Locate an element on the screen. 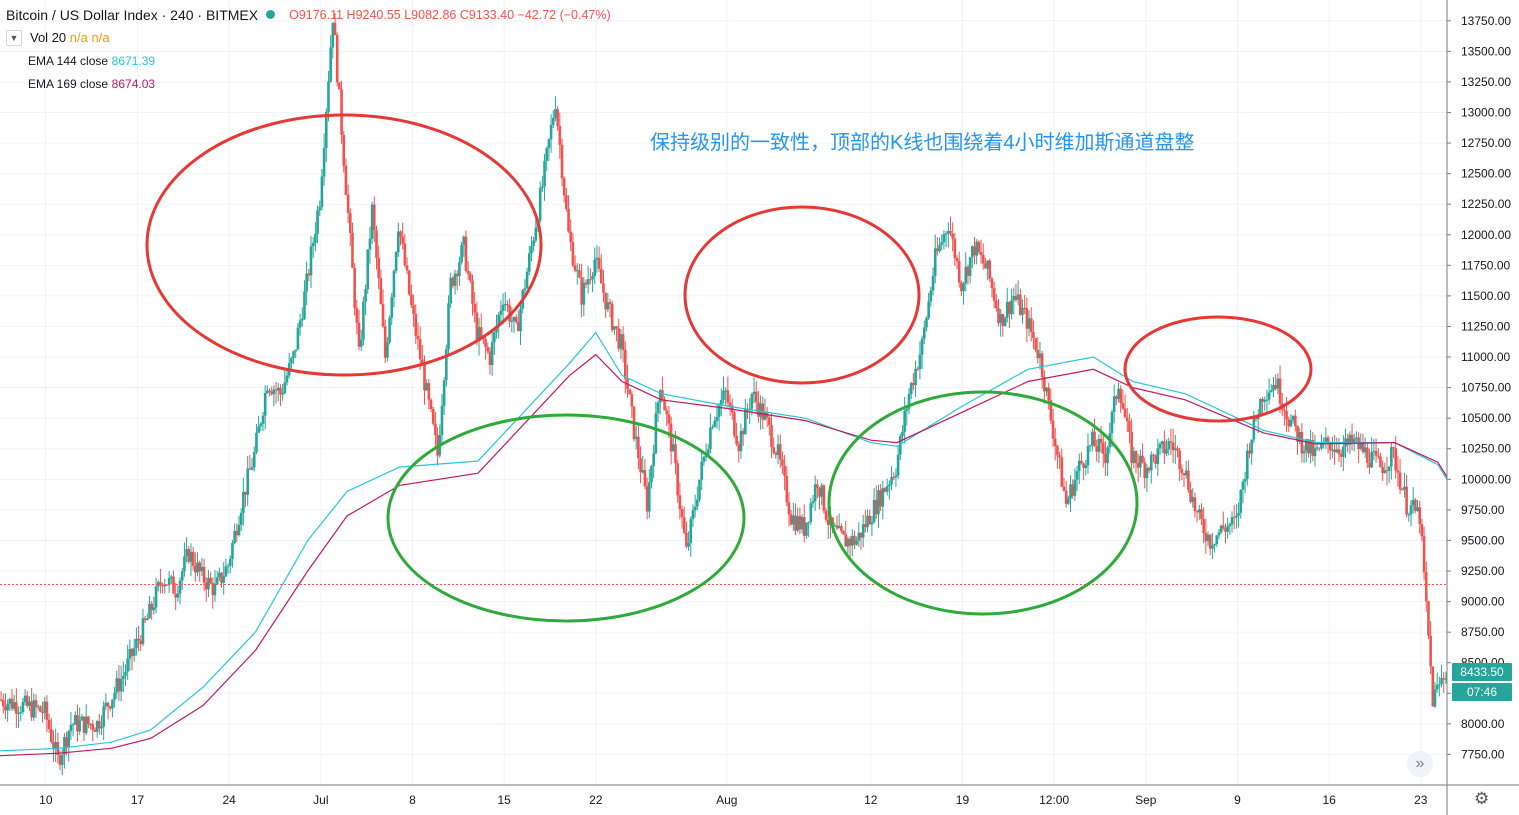 Image resolution: width=1519 pixels, height=815 pixels. x-tick-label: 19 is located at coordinates (963, 800).